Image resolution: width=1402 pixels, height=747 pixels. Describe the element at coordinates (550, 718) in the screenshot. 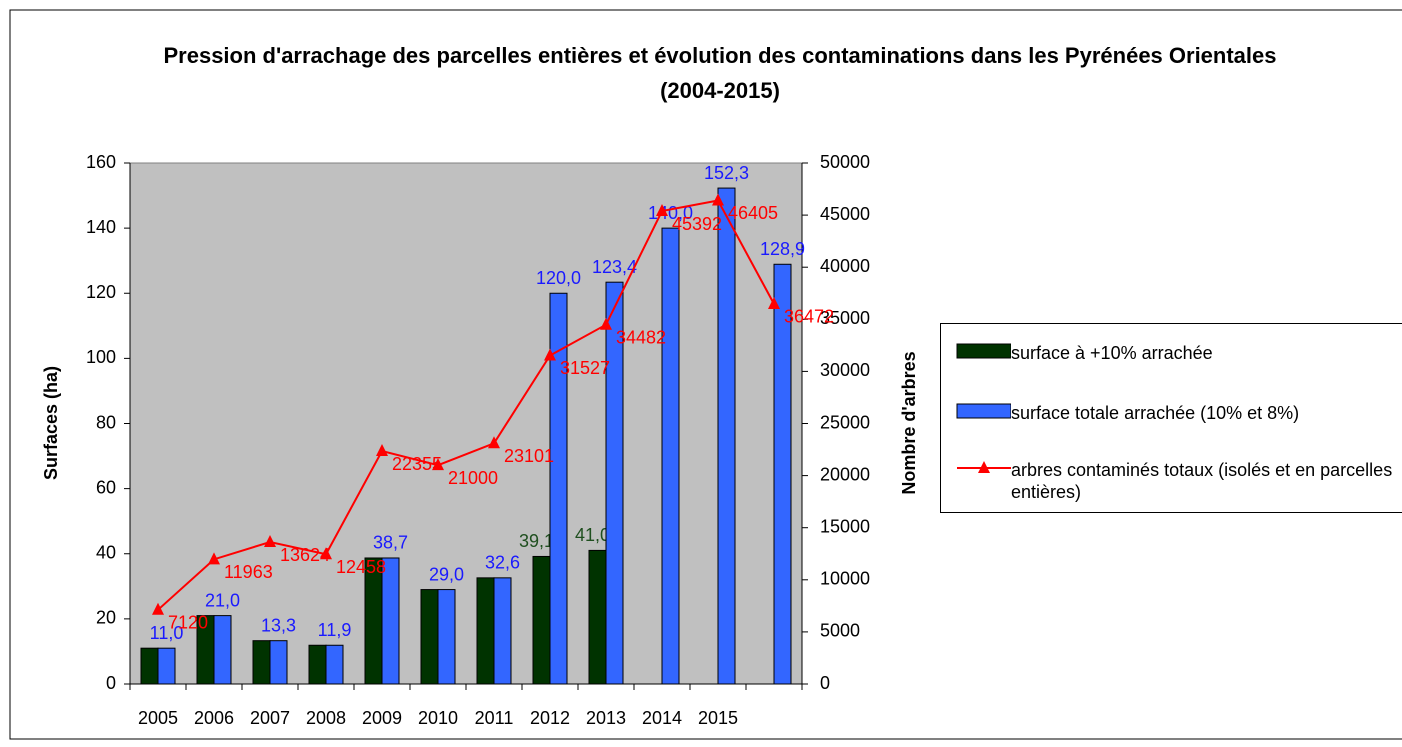

I see `x-tick-label: 2012` at that location.